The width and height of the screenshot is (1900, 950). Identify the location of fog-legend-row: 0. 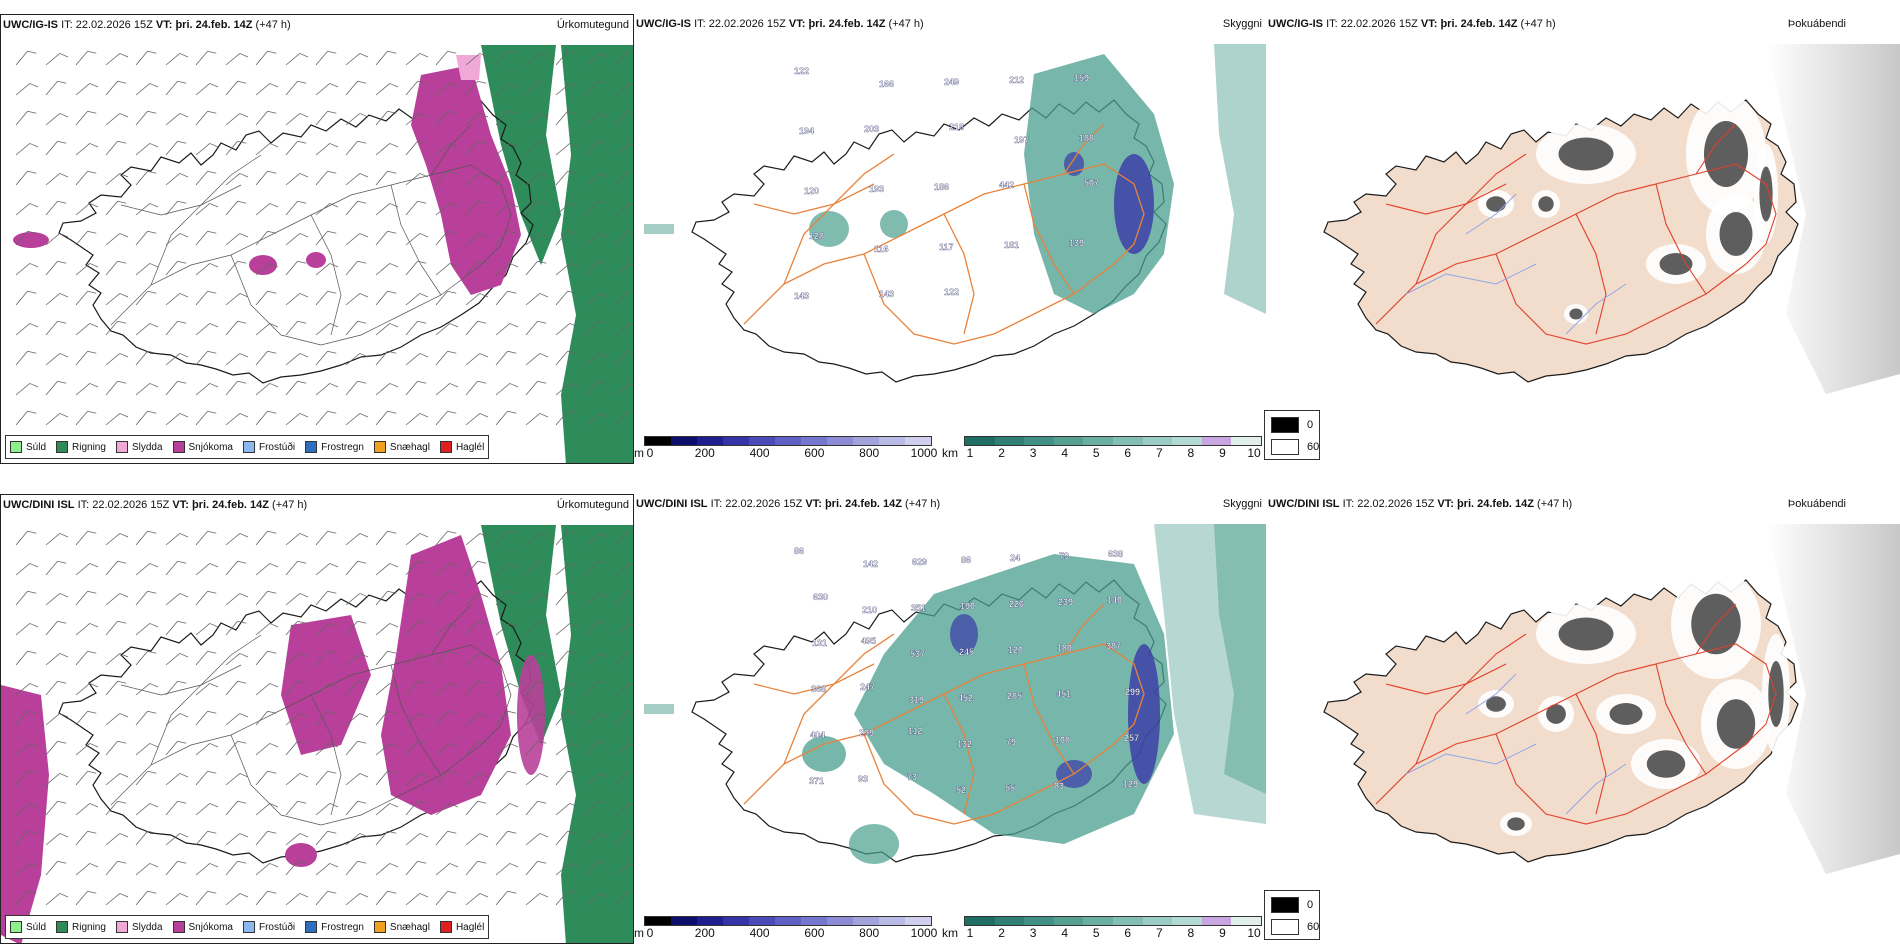
(1292, 425).